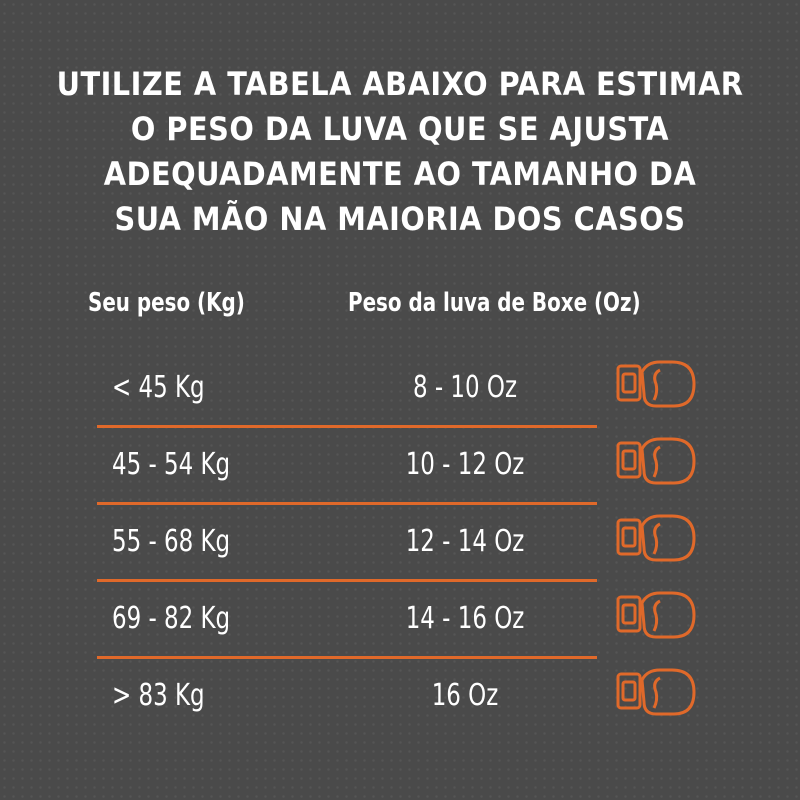 The width and height of the screenshot is (800, 800). What do you see at coordinates (171, 464) in the screenshot?
I see `weight-cell: 45 - 54 Kg` at bounding box center [171, 464].